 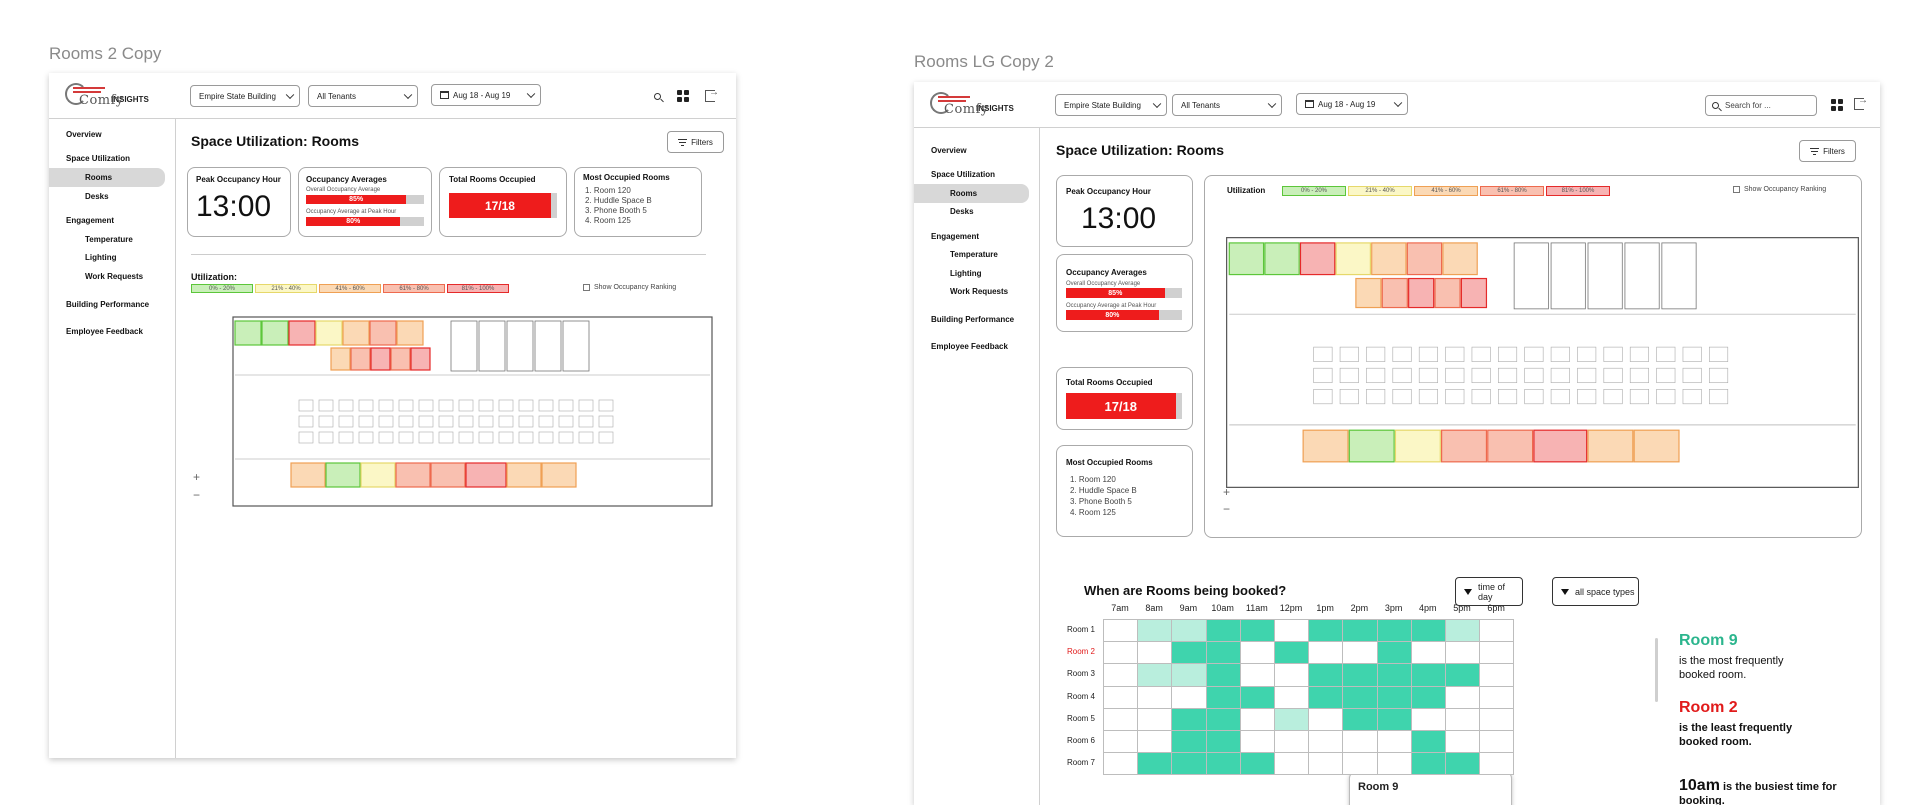 What do you see at coordinates (1595, 591) in the screenshot?
I see `space-type-filter: all space types` at bounding box center [1595, 591].